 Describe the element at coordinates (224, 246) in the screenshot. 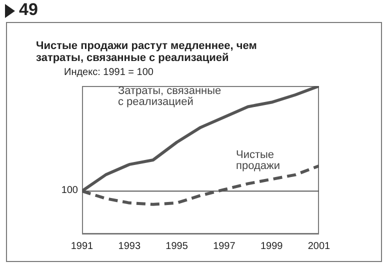

I see `x-tick-label: 1997` at that location.